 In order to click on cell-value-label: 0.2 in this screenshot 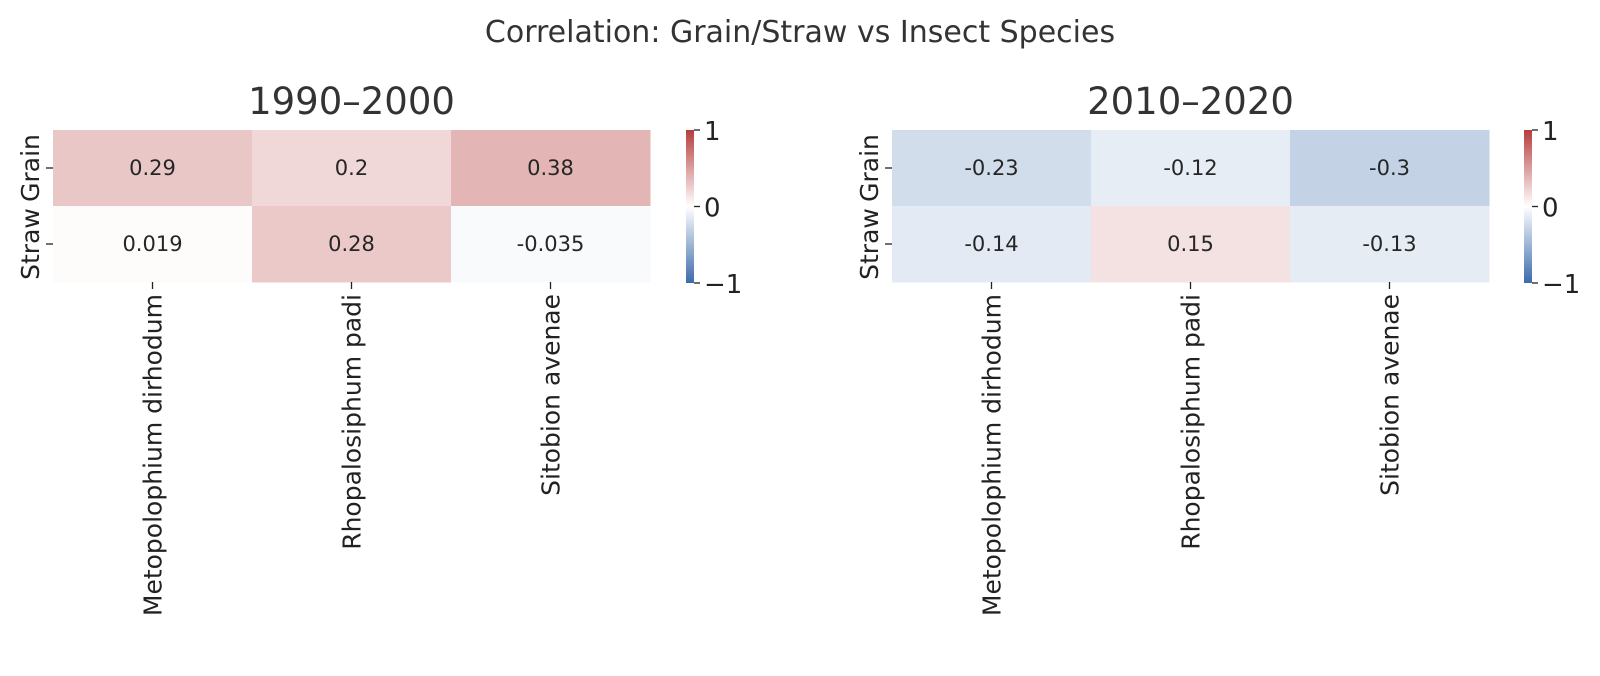, I will do `click(351, 168)`.